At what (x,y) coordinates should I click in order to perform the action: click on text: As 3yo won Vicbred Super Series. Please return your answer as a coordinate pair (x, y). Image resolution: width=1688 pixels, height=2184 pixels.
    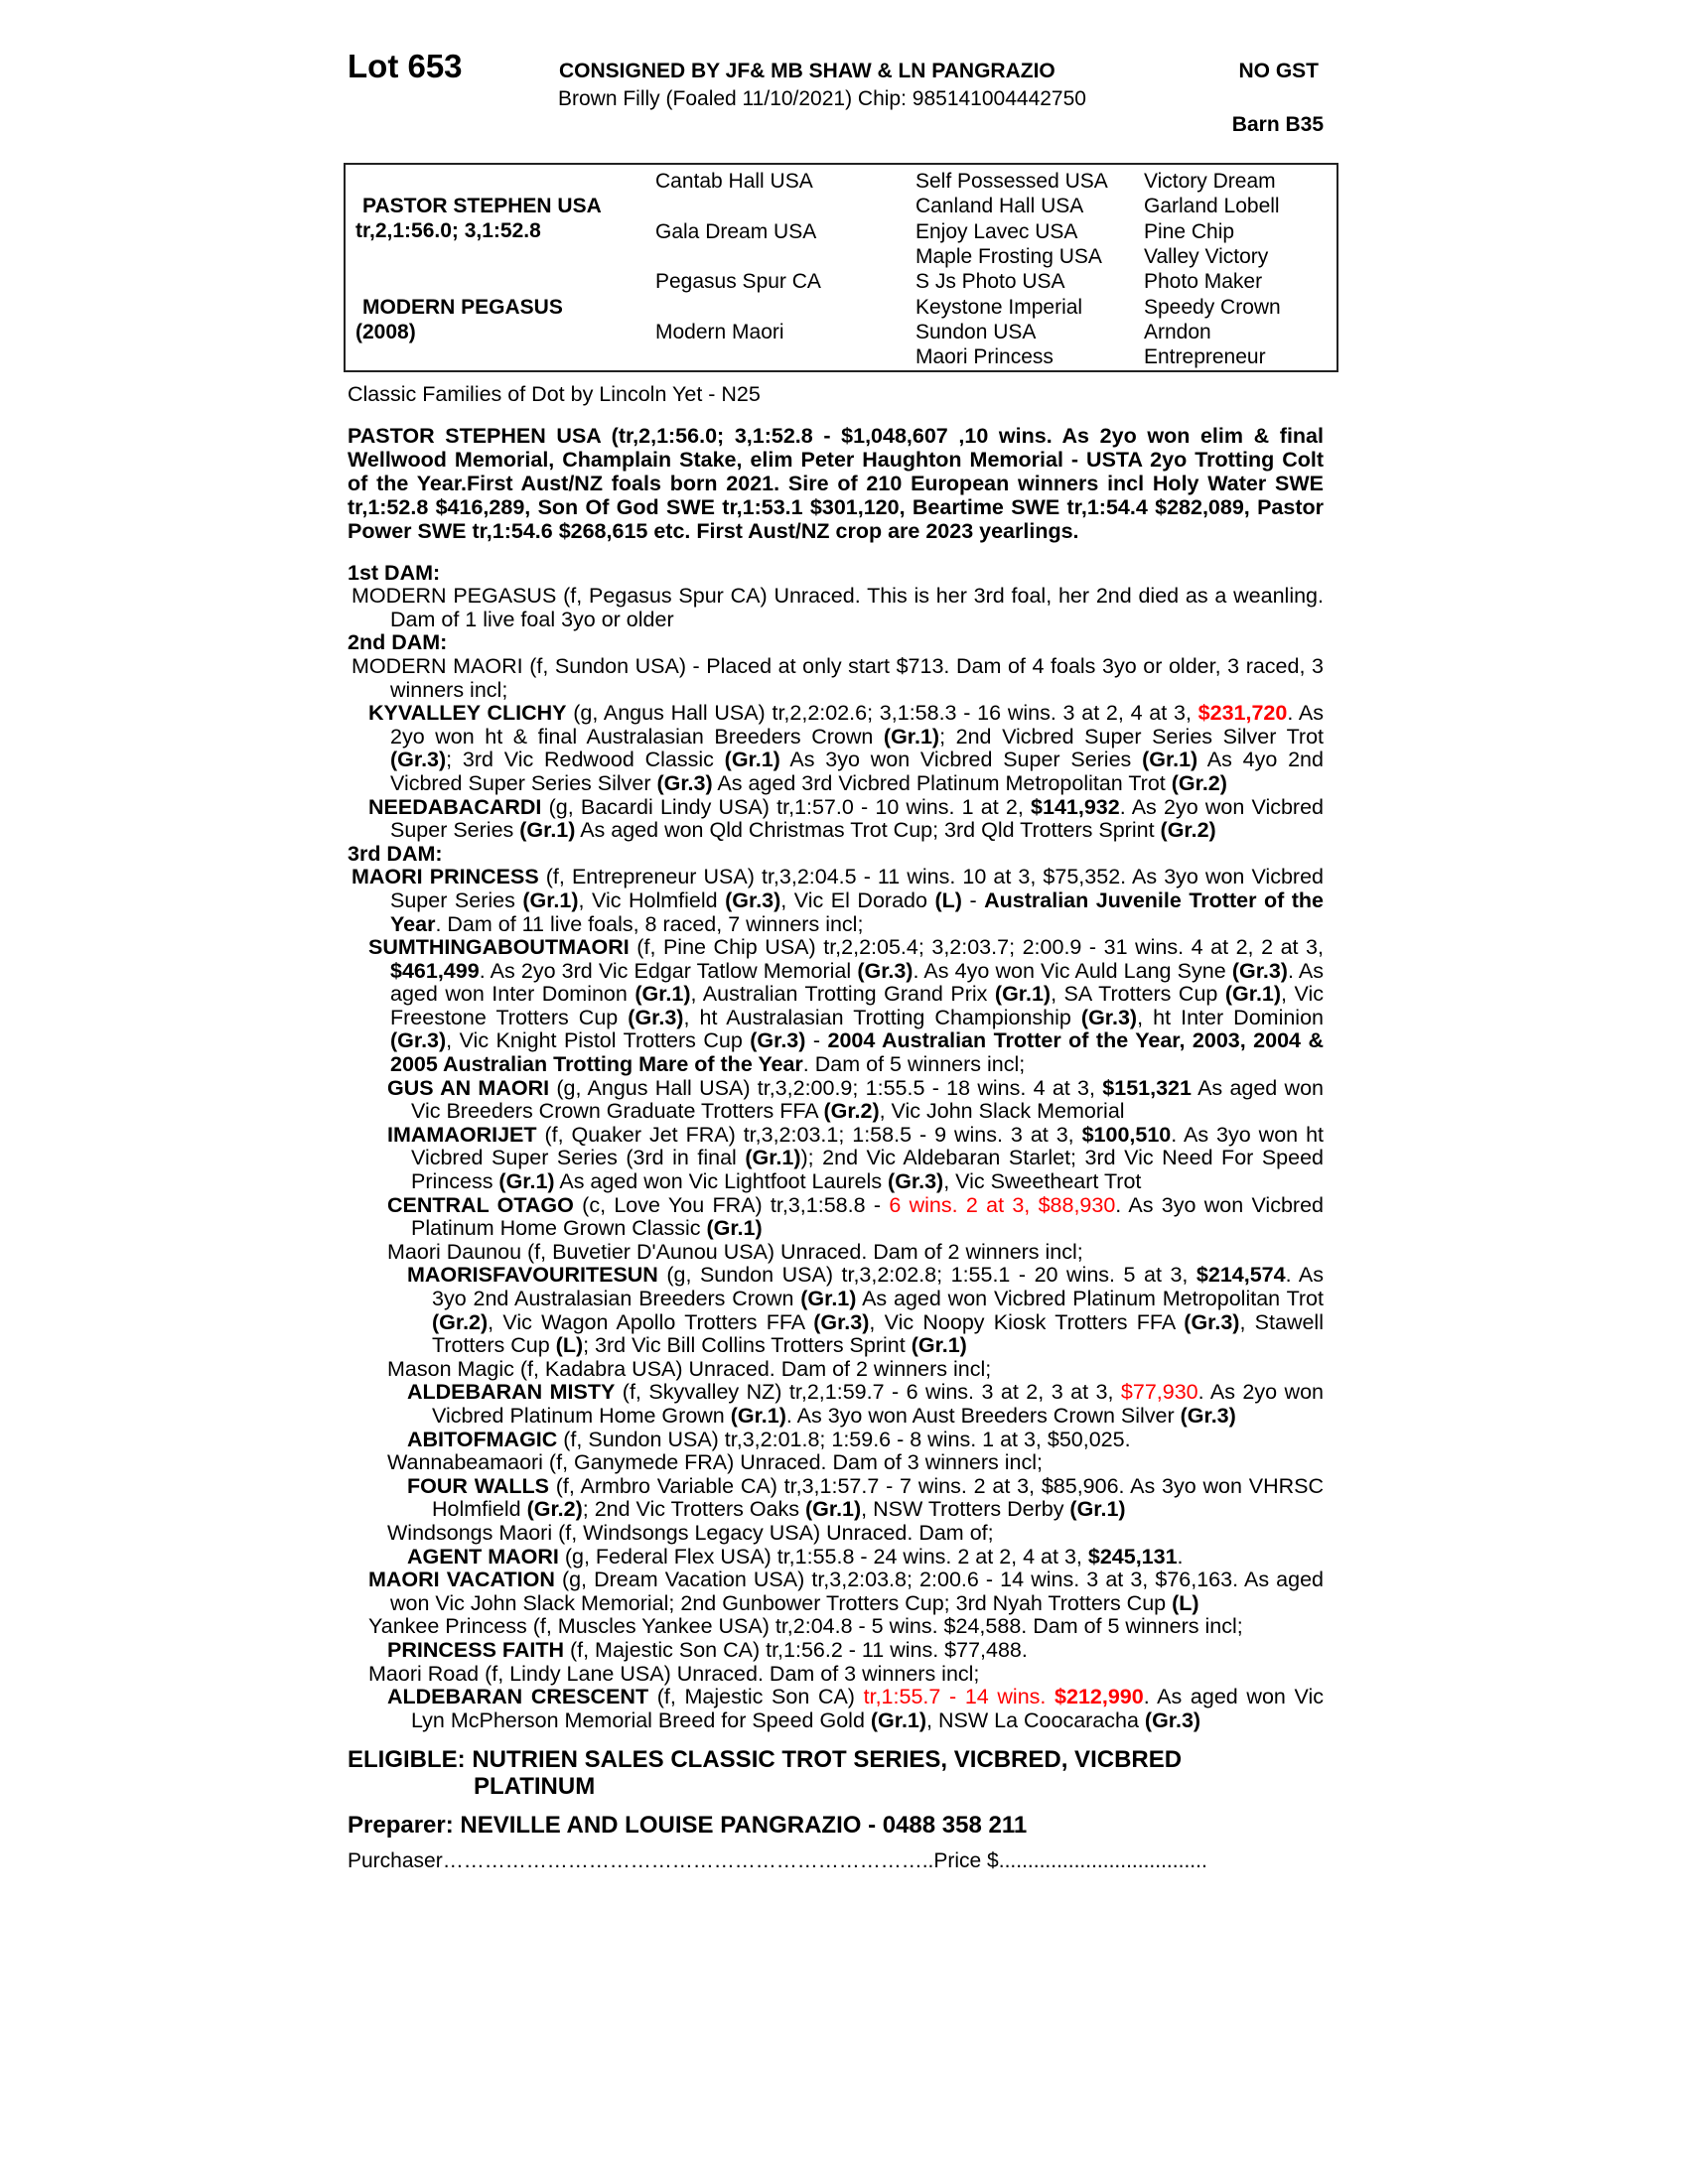
    Looking at the image, I should click on (961, 760).